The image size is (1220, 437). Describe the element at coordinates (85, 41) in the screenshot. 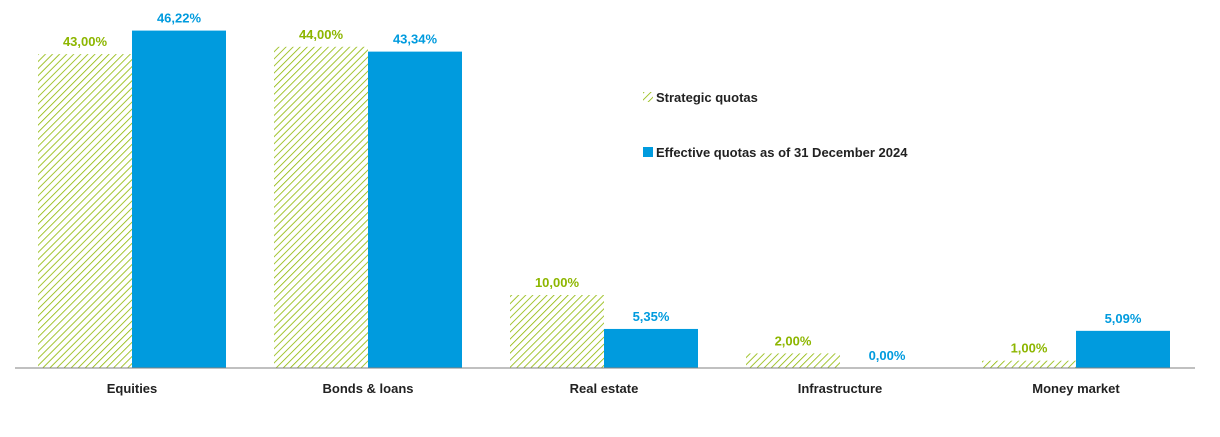

I see `data-label-strategic-0: 43,00%` at that location.